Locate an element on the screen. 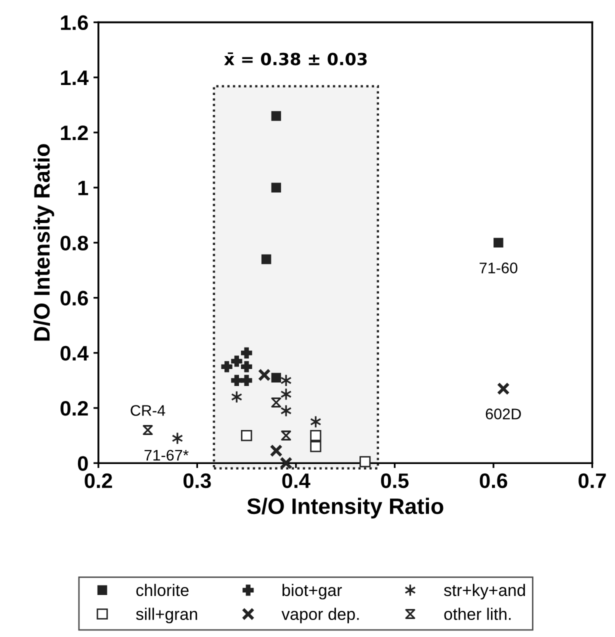 This screenshot has width=615, height=637. x-tick-label: 0.6 is located at coordinates (494, 480).